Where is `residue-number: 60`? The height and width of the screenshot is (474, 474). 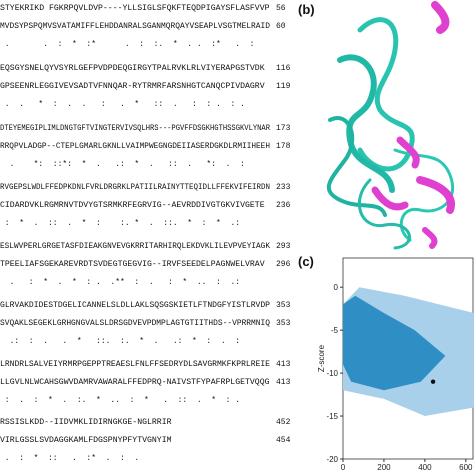
residue-number: 60 is located at coordinates (281, 26).